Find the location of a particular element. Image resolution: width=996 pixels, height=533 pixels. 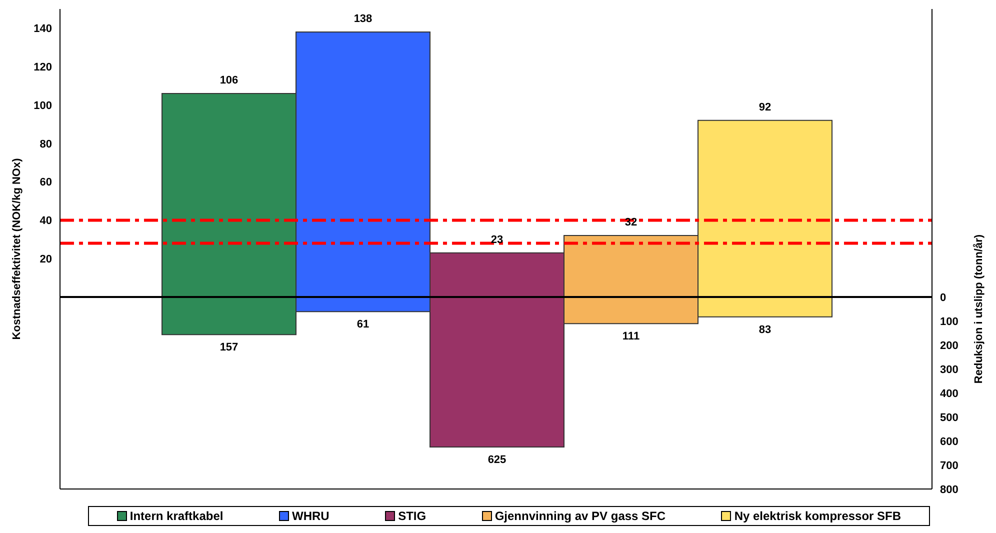

legend-label: Intern kraftkabel is located at coordinates (176, 516).